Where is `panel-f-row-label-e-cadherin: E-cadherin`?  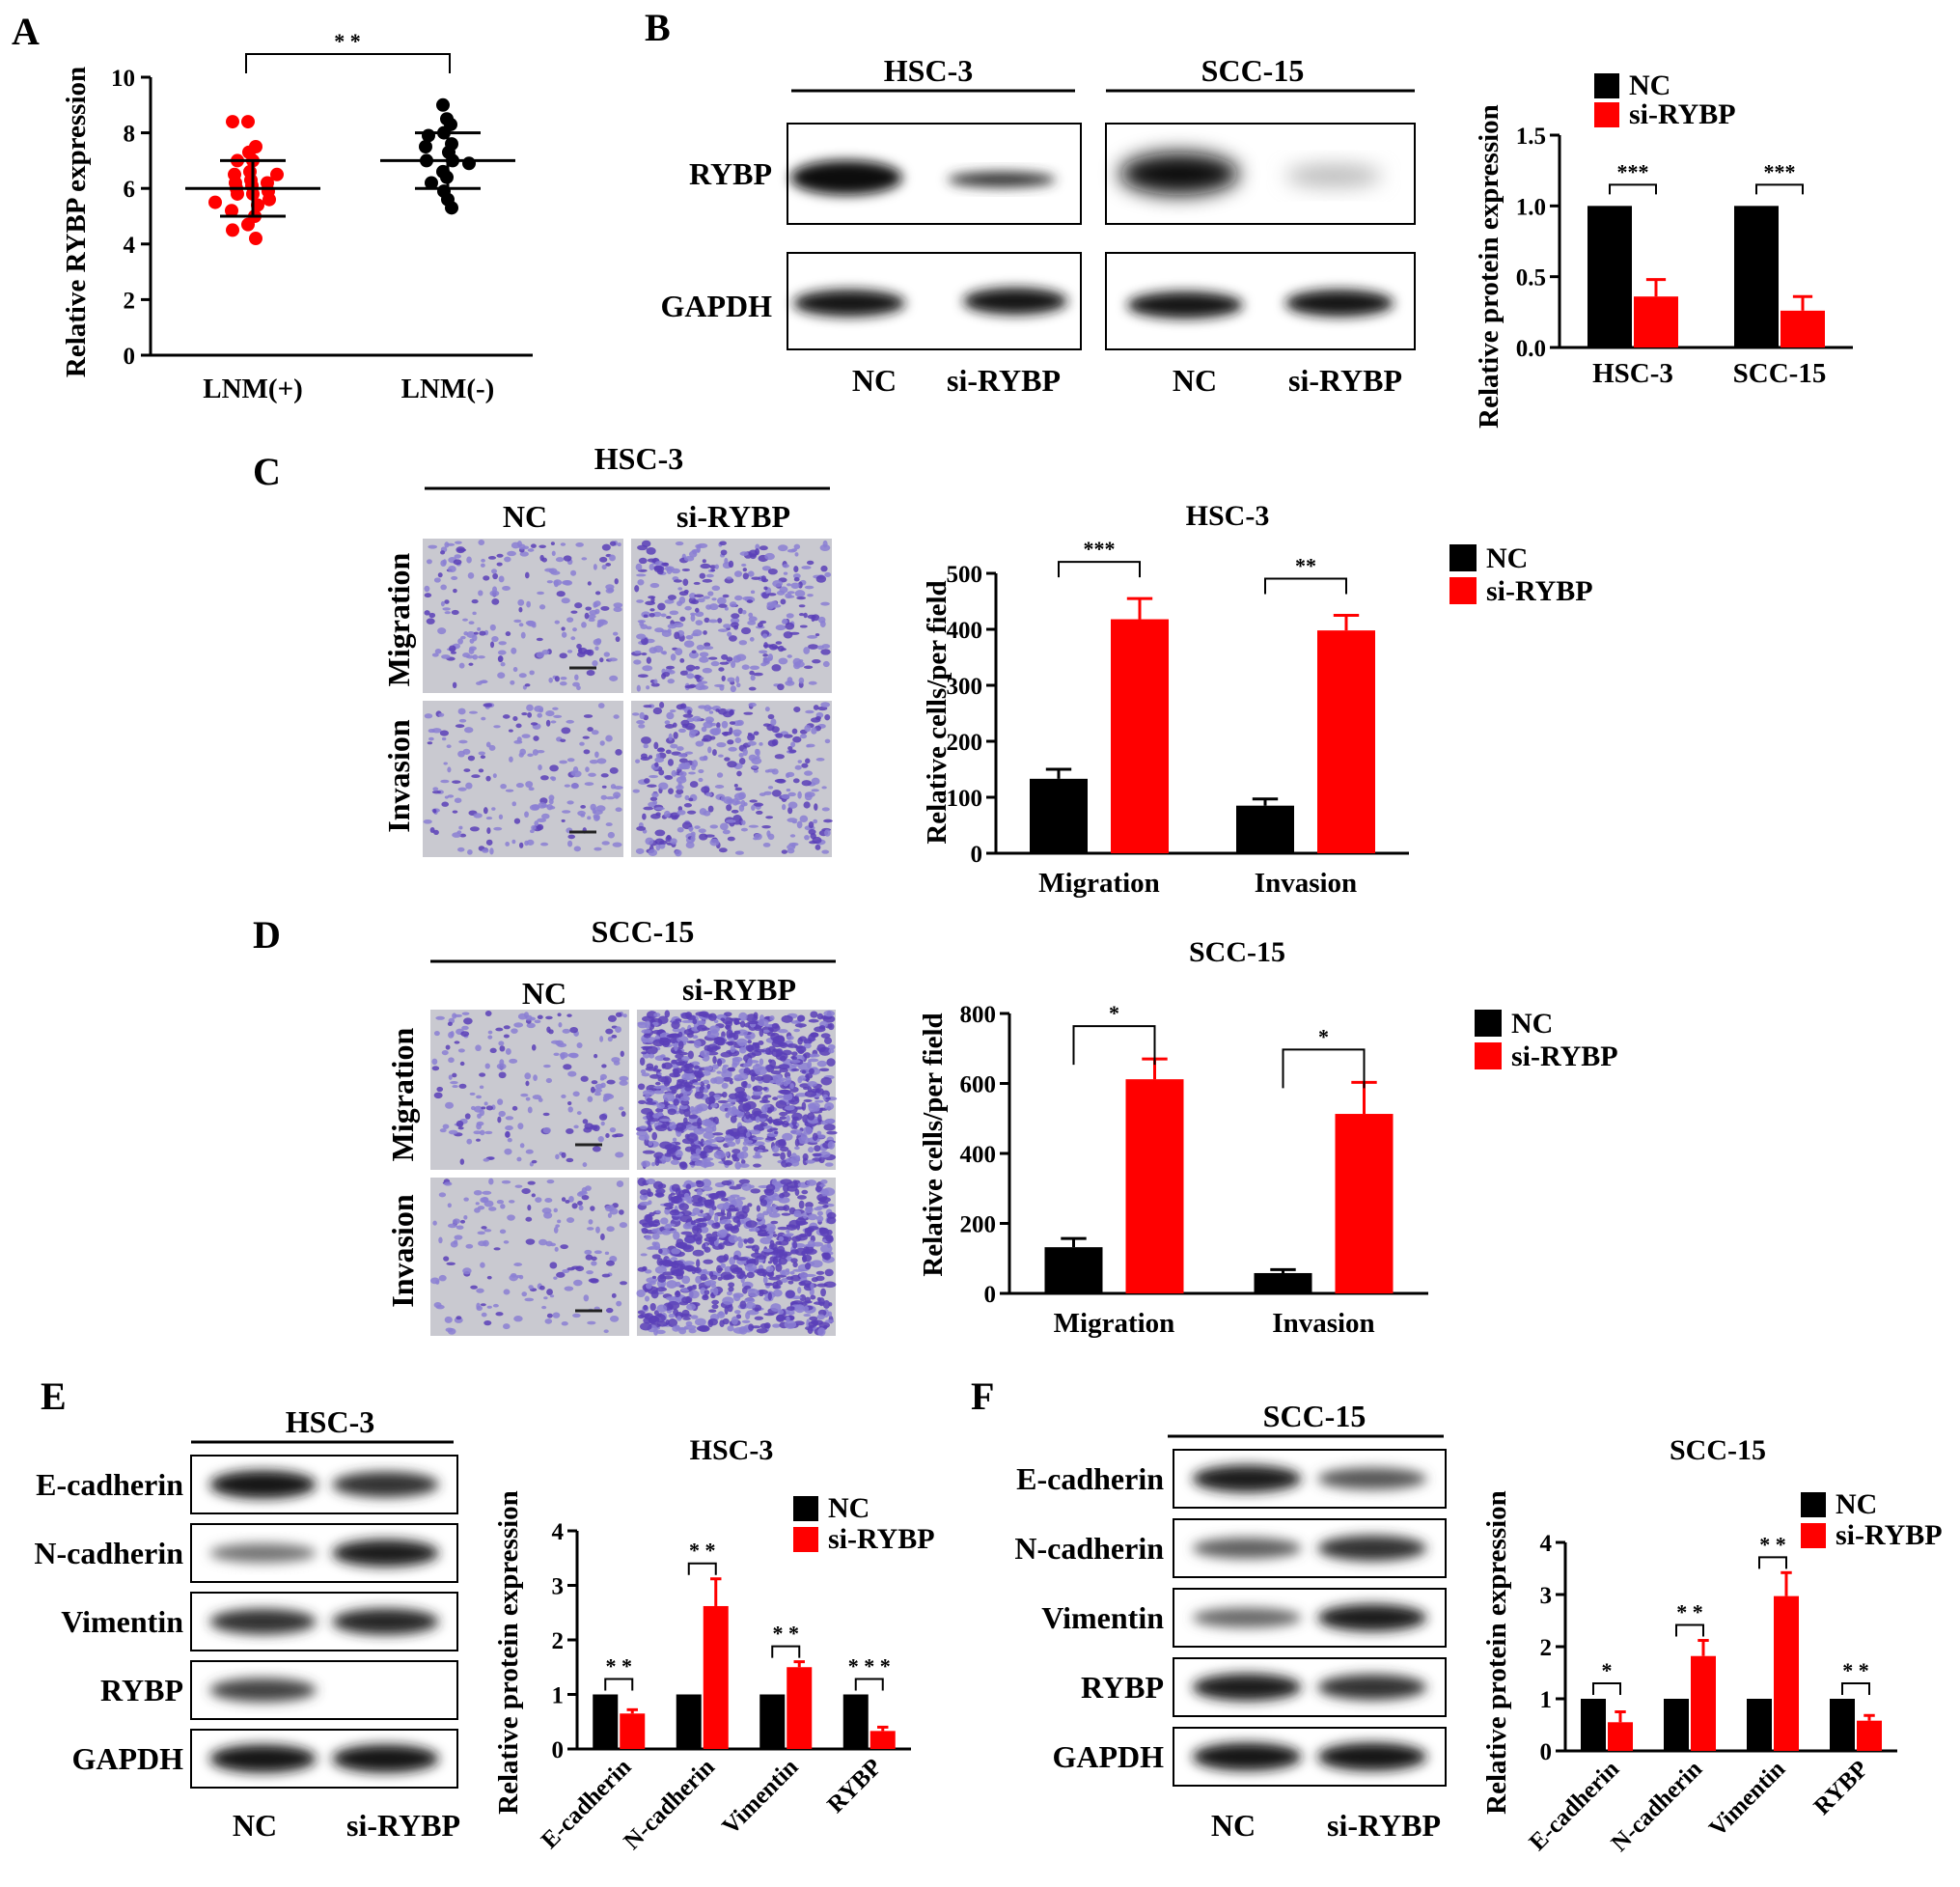 panel-f-row-label-e-cadherin: E-cadherin is located at coordinates (1090, 1478).